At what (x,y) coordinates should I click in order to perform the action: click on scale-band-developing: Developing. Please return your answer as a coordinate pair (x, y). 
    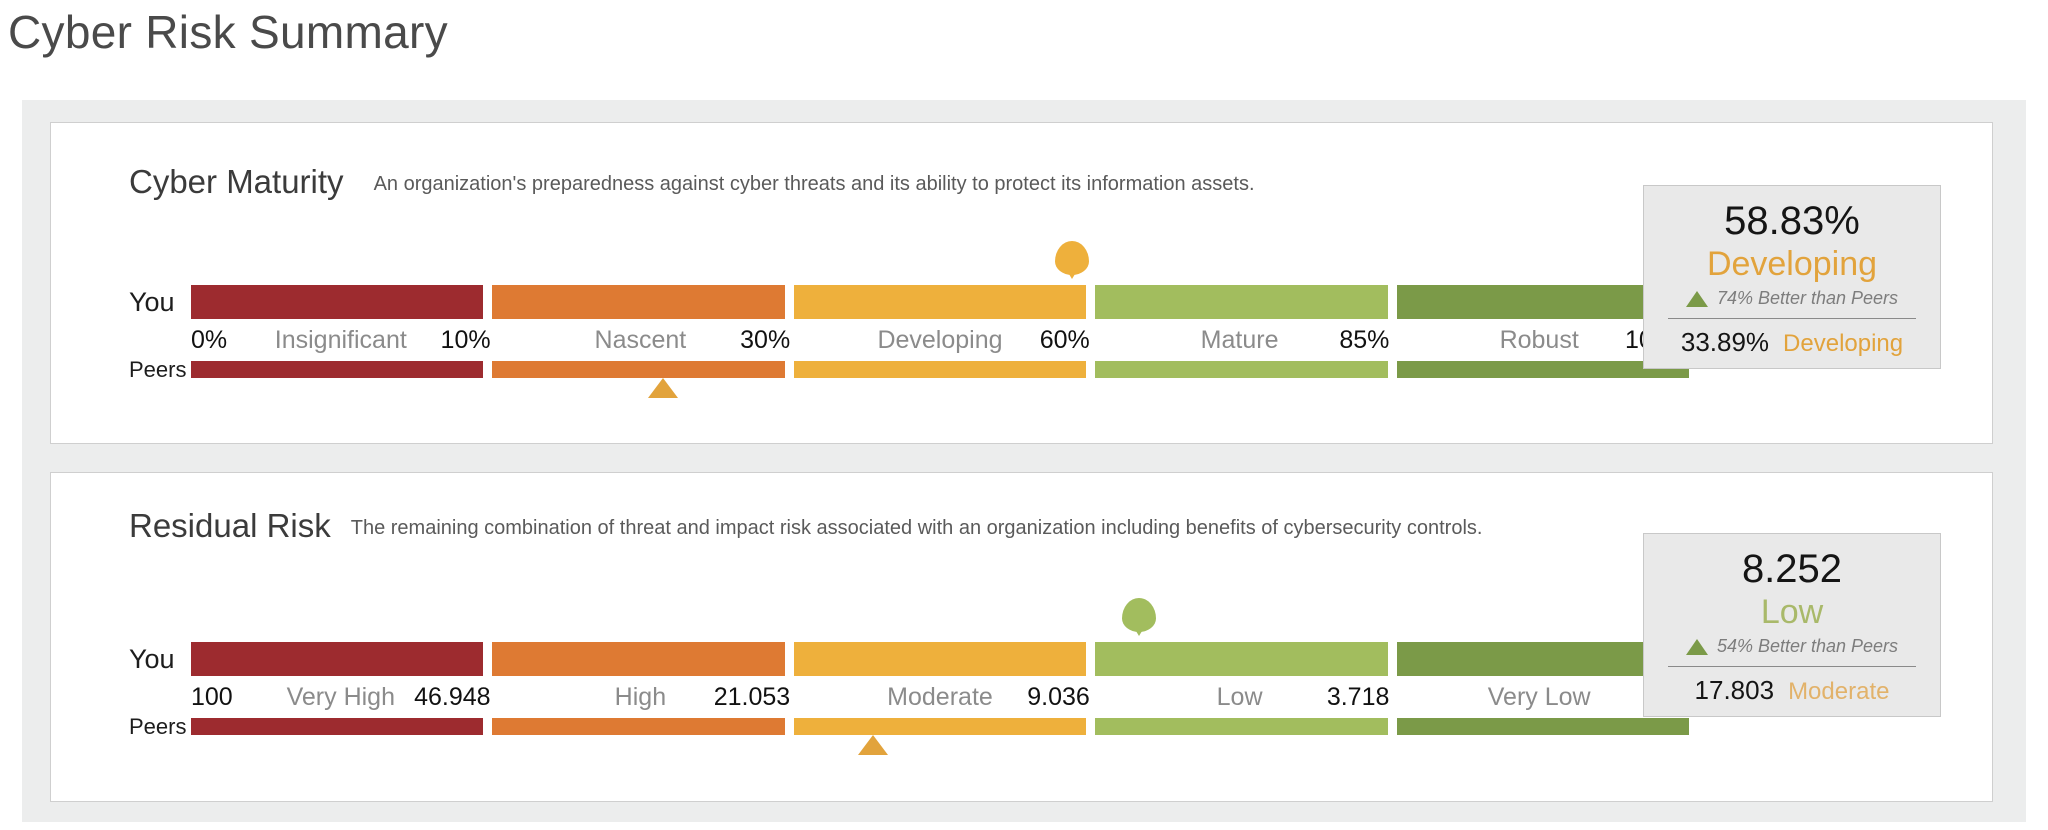
    Looking at the image, I should click on (940, 339).